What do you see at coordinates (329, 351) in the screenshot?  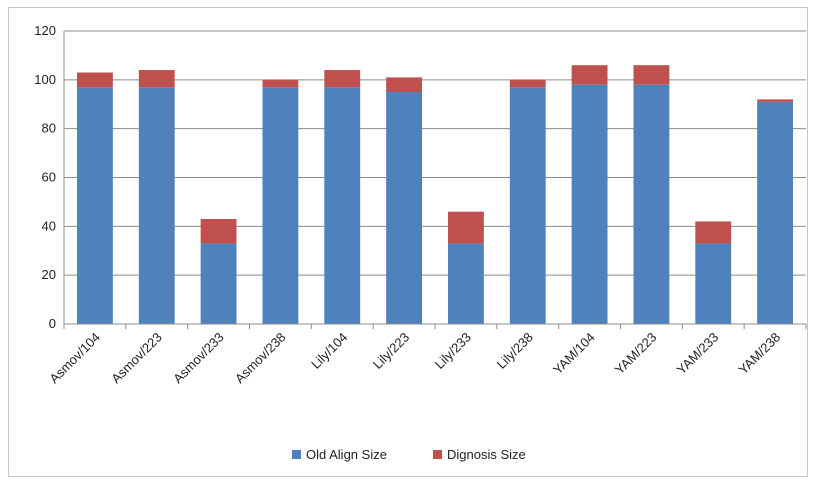 I see `x-category-label: Lily/104` at bounding box center [329, 351].